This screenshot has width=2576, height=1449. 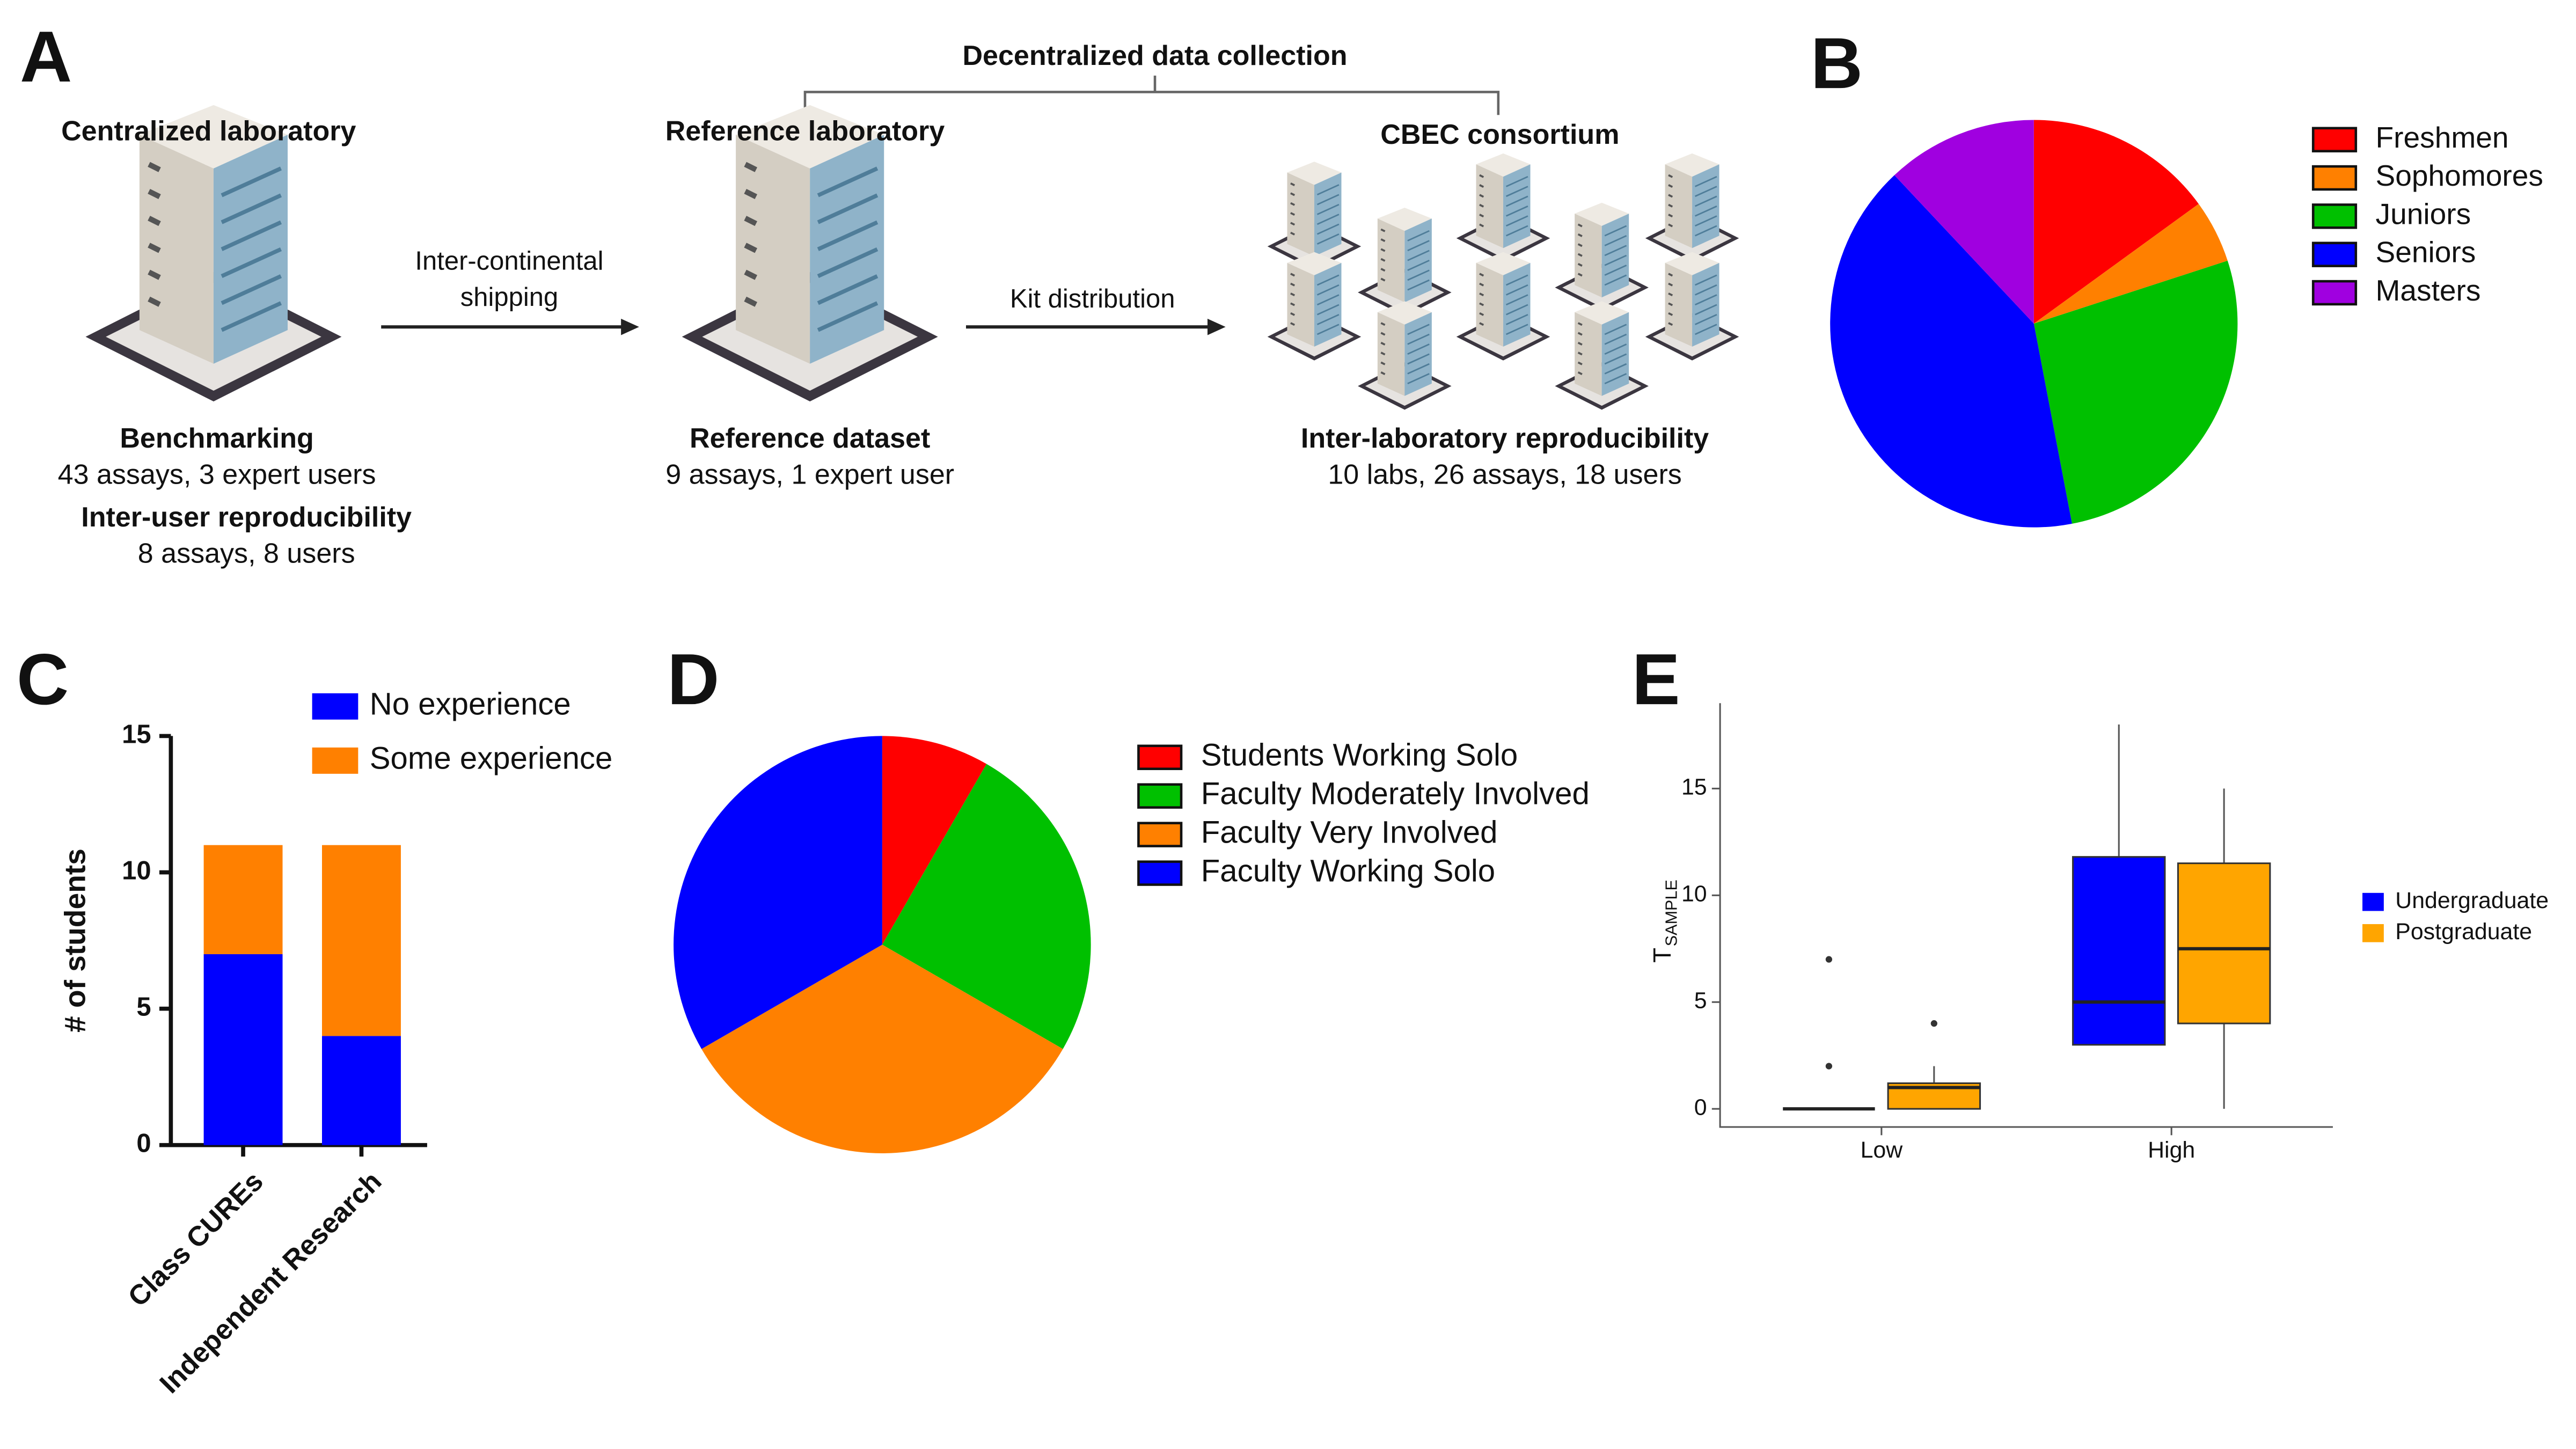 I want to click on legend-label: Students Working Solo, so click(x=1359, y=755).